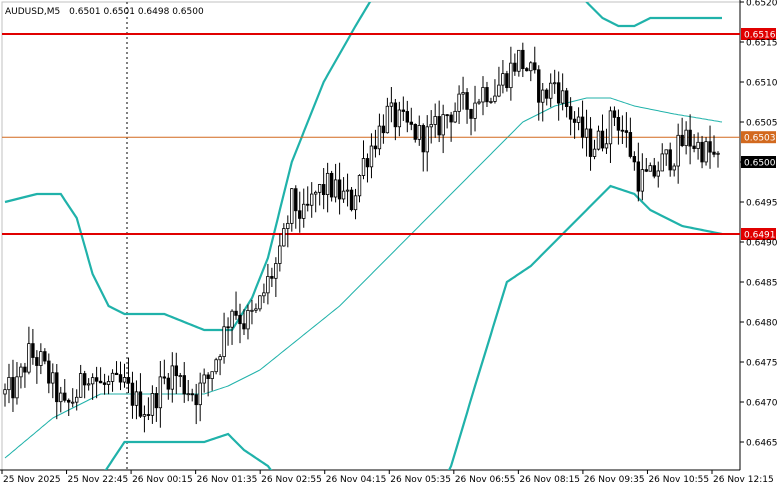 The image size is (781, 489). Describe the element at coordinates (743, 480) in the screenshot. I see `x-tick-label: 26 Nov 12:15` at that location.